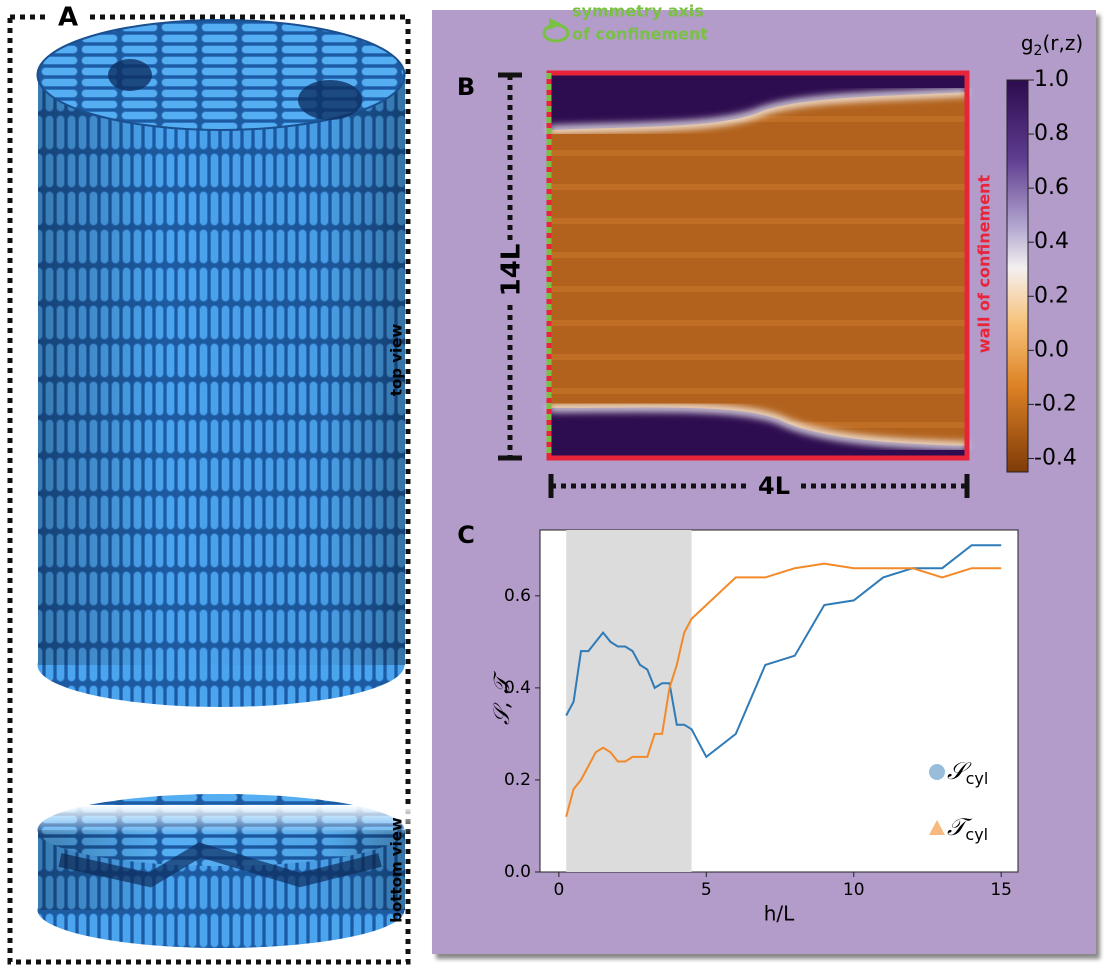  Describe the element at coordinates (1001, 890) in the screenshot. I see `x-tick-label: 15` at that location.